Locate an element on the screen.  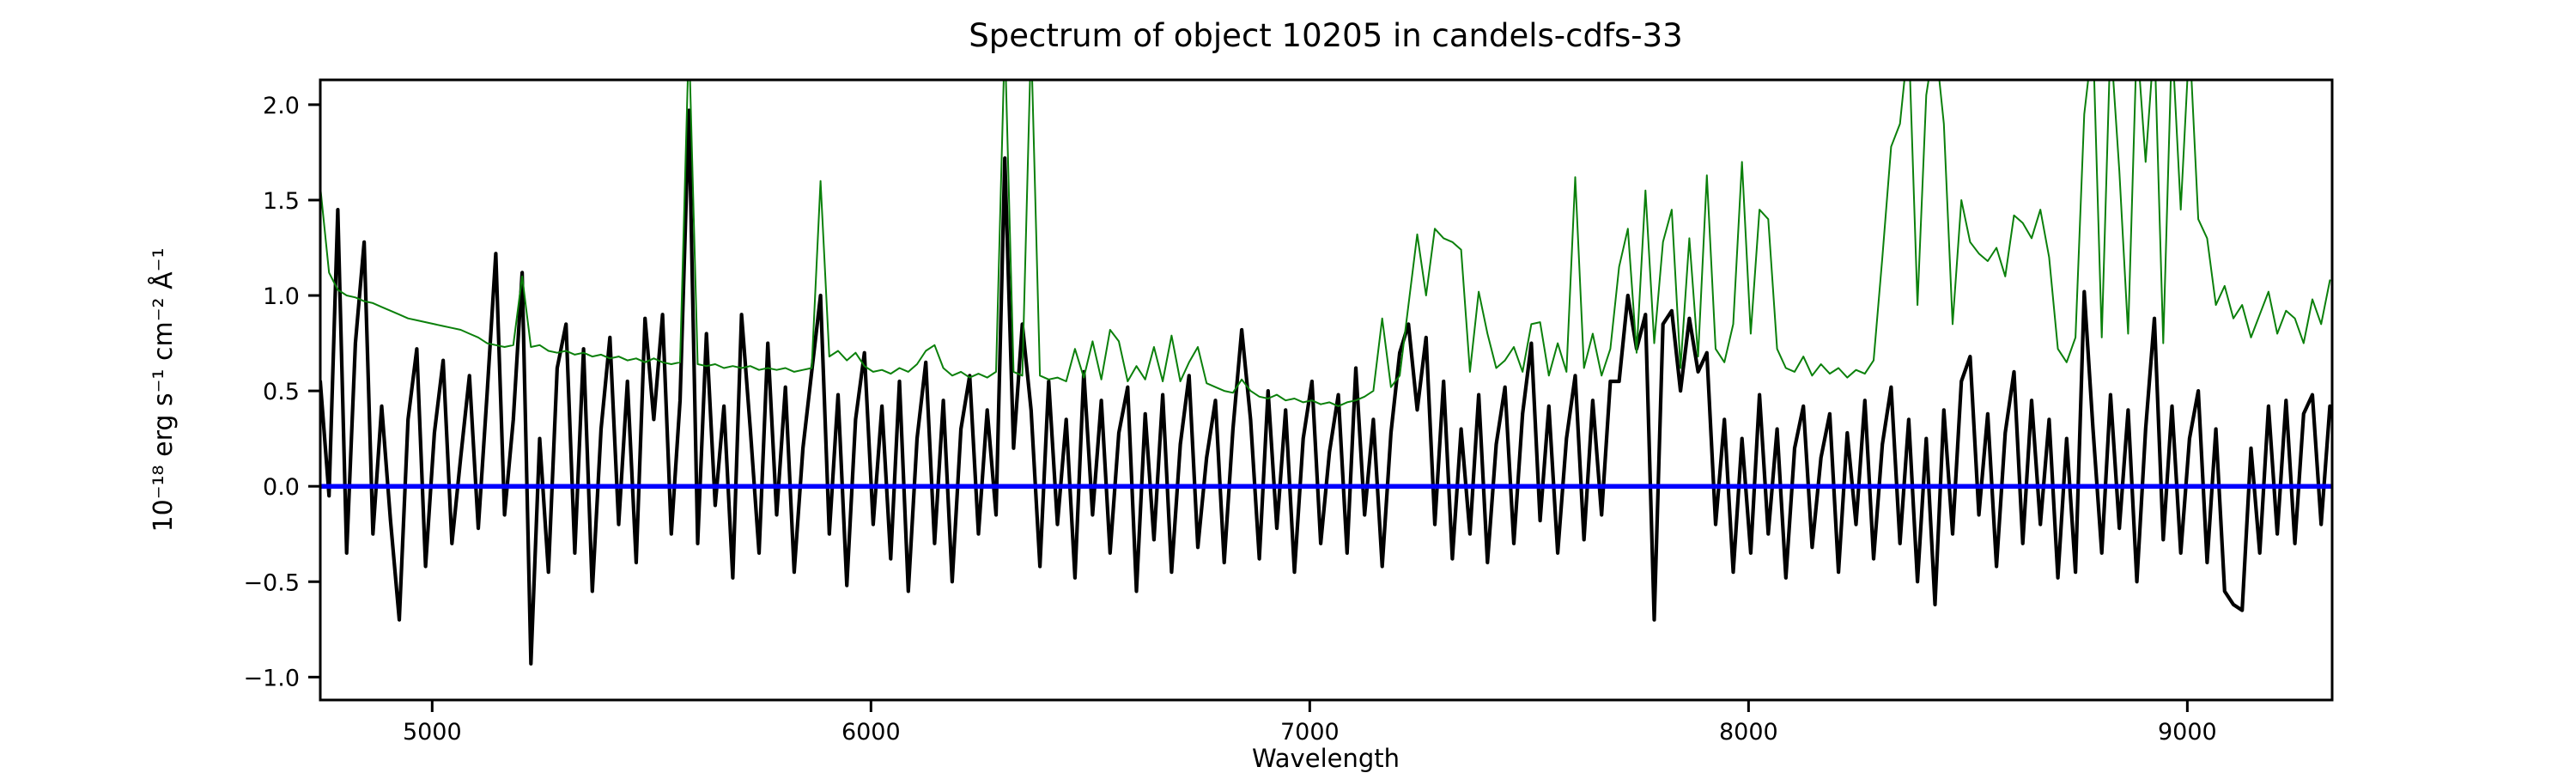
y-tick-label: 1.5 is located at coordinates (281, 201).